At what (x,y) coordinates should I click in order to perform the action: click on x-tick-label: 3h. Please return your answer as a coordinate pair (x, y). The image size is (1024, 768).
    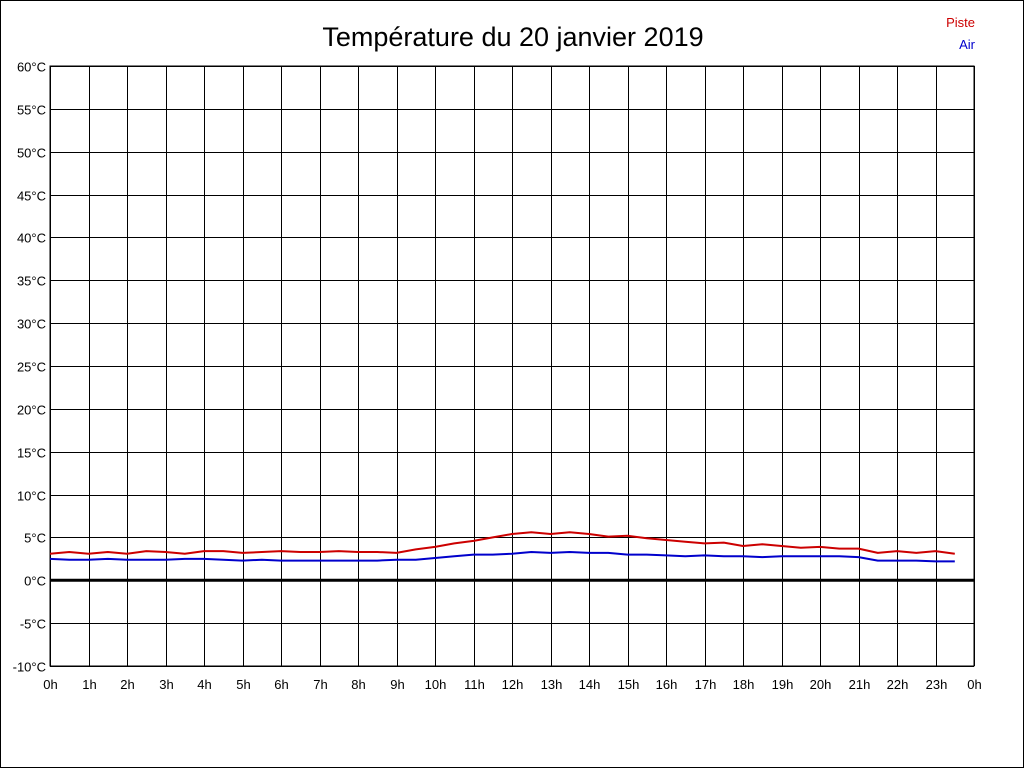
    Looking at the image, I should click on (166, 684).